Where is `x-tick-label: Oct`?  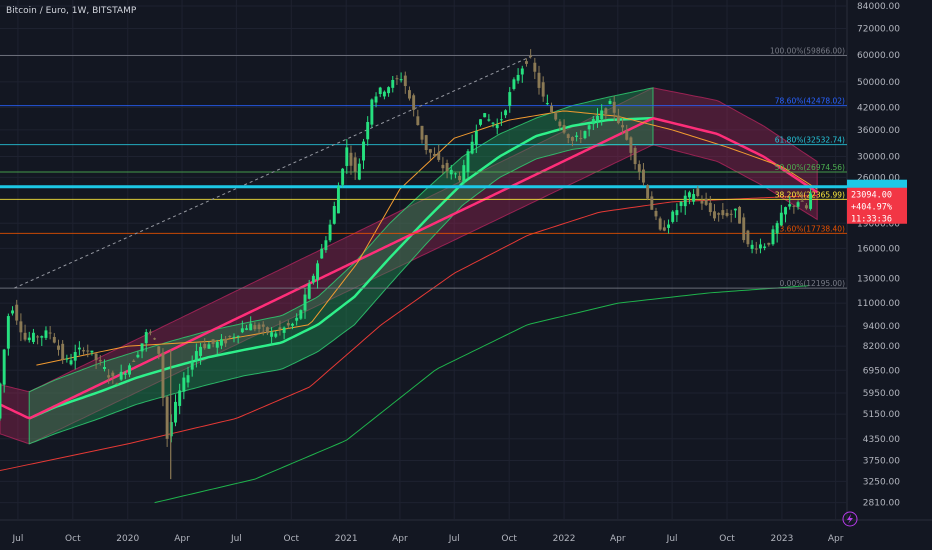 x-tick-label: Oct is located at coordinates (727, 539).